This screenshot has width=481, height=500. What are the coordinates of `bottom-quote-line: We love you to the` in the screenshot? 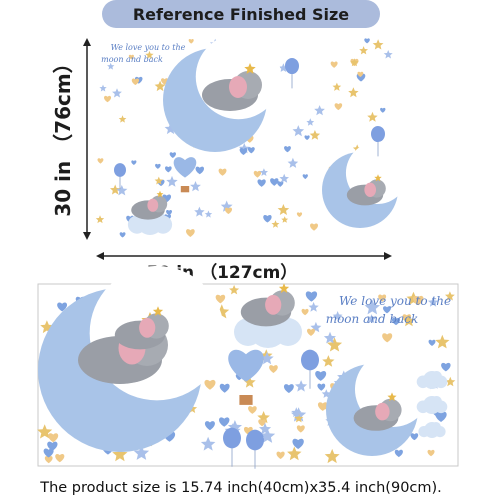 It's located at (395, 301).